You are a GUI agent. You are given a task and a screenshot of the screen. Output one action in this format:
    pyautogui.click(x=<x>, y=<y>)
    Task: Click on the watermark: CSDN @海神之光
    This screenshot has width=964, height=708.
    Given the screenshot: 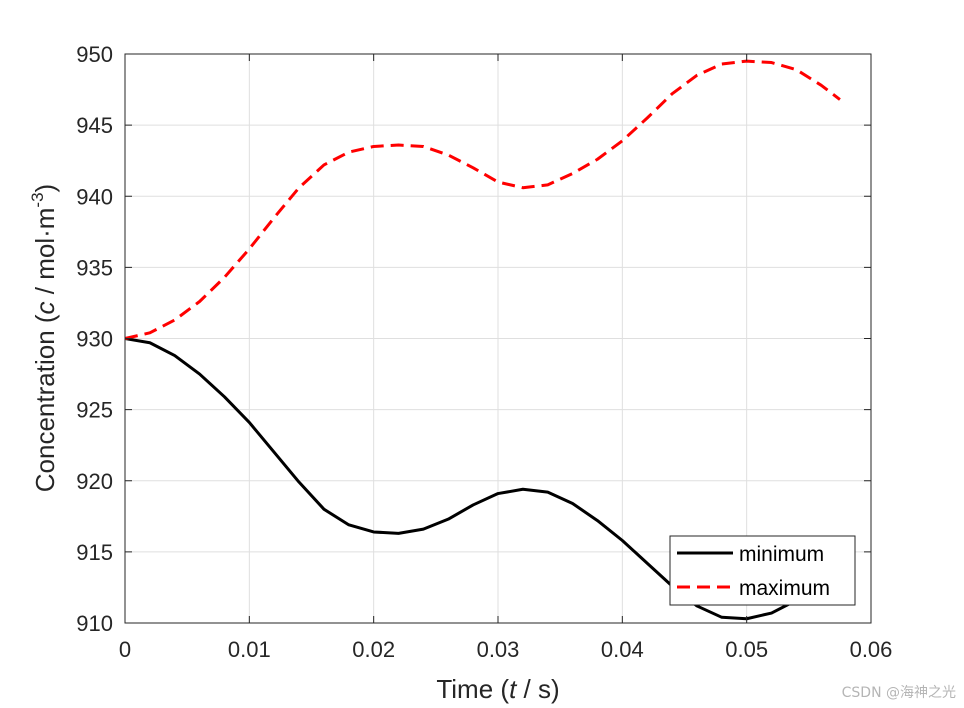 What is the action you would take?
    pyautogui.click(x=899, y=693)
    